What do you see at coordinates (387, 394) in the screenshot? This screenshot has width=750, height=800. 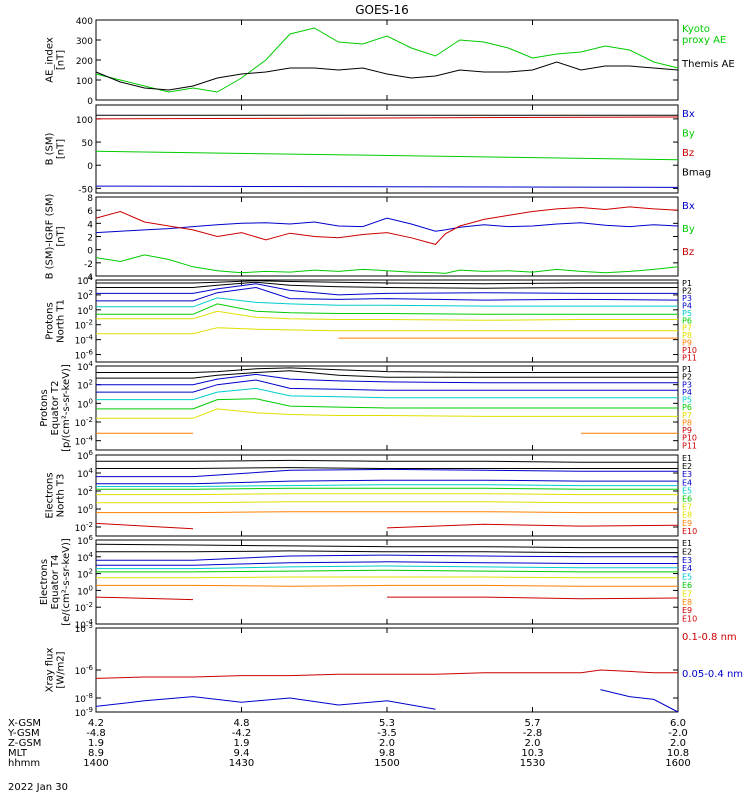 I see `series-line-P5` at bounding box center [387, 394].